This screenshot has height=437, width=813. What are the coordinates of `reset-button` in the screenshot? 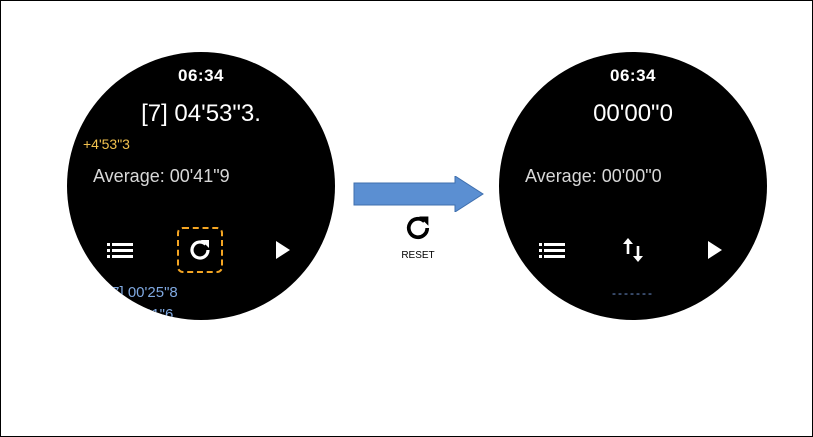 It's located at (200, 250).